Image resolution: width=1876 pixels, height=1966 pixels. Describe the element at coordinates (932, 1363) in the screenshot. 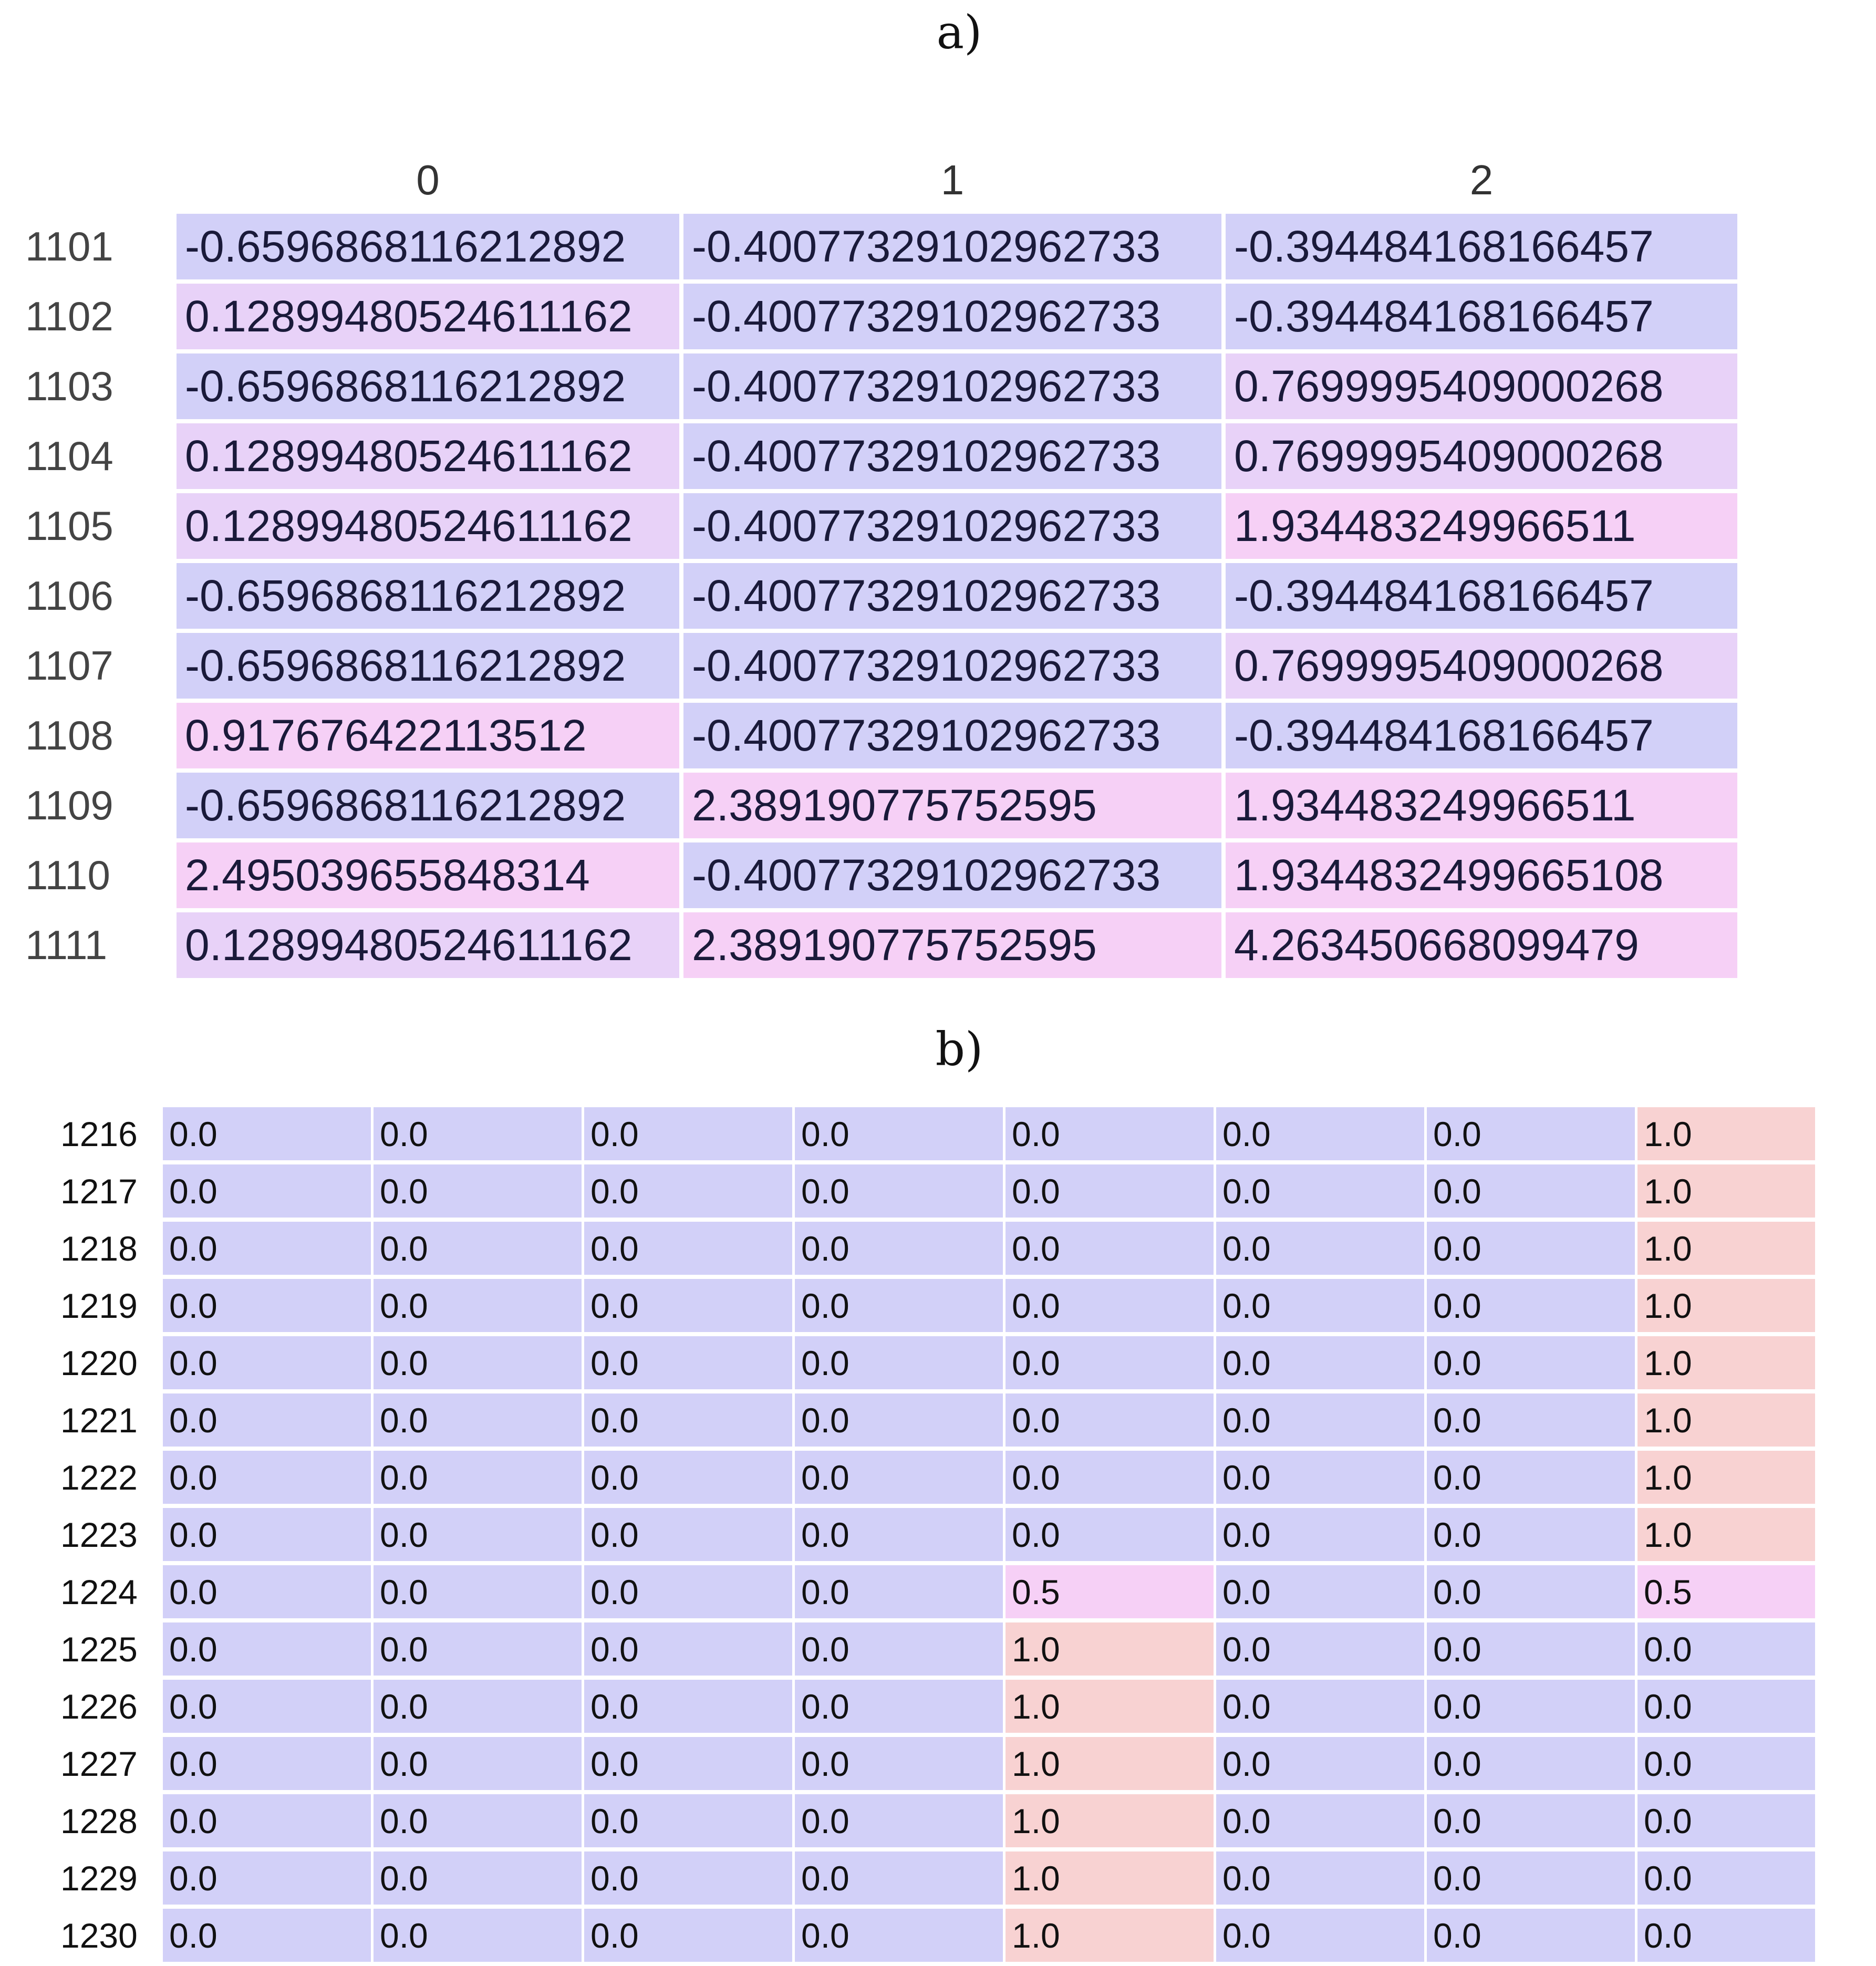

I see `table-row: 1220 0.0 0.0 0.0 0.0 0.0 0.0 0.0 1.0` at that location.